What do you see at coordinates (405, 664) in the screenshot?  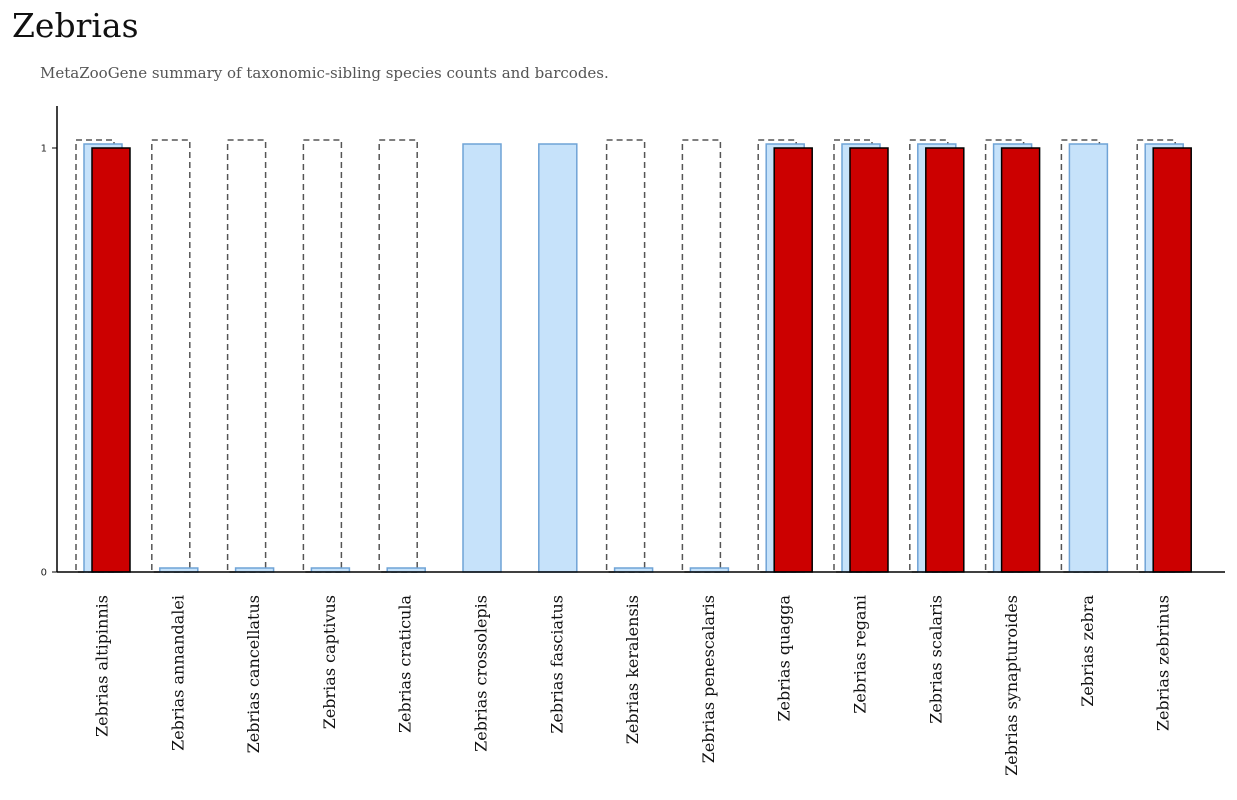 I see `x-tick-label-4: Zebrias craticula` at bounding box center [405, 664].